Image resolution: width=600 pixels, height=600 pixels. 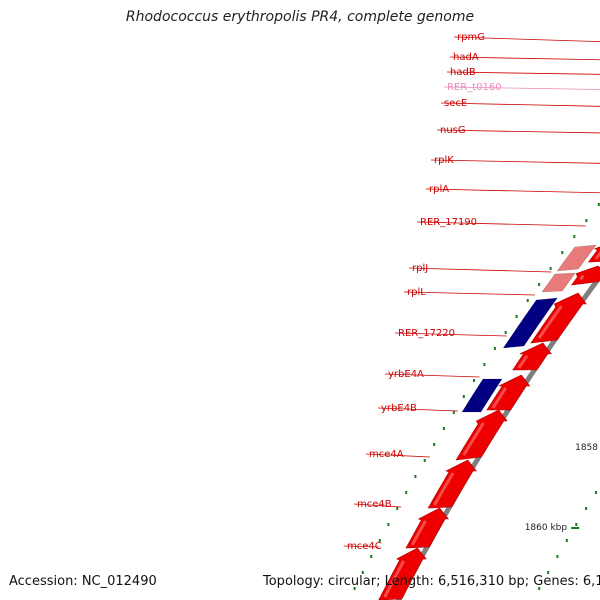 I want to click on gene-label-rer_17190: RER_17190, so click(x=448, y=222).